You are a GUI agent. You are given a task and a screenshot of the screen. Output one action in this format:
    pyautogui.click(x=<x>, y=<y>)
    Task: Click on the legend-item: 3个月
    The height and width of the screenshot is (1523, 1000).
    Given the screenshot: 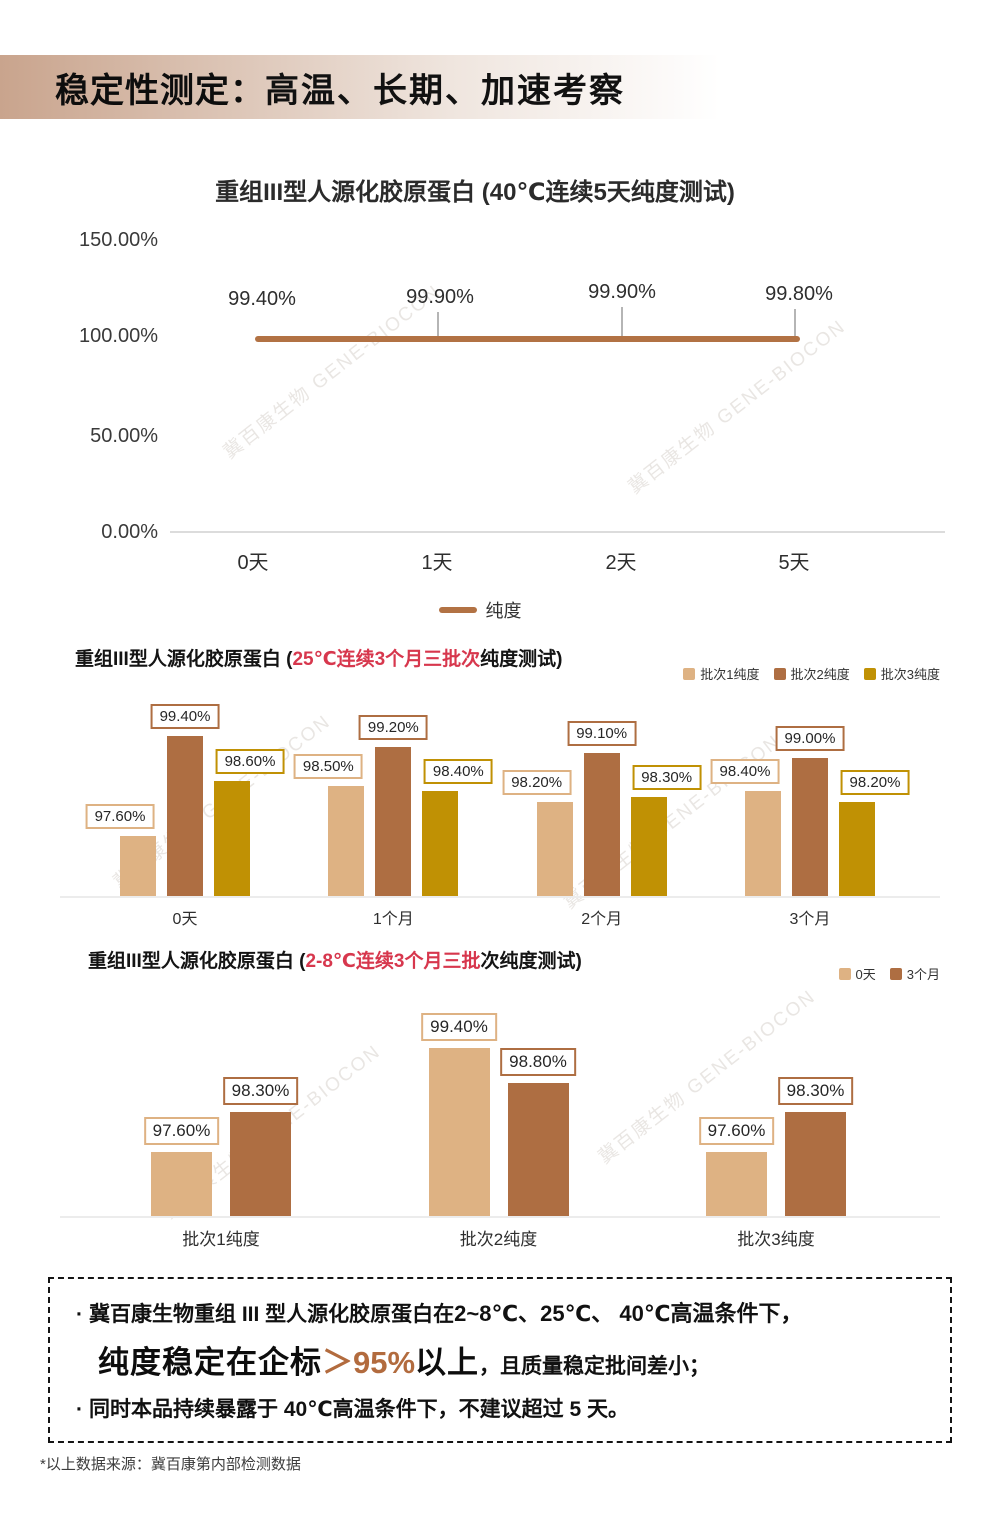 What is the action you would take?
    pyautogui.click(x=914, y=973)
    